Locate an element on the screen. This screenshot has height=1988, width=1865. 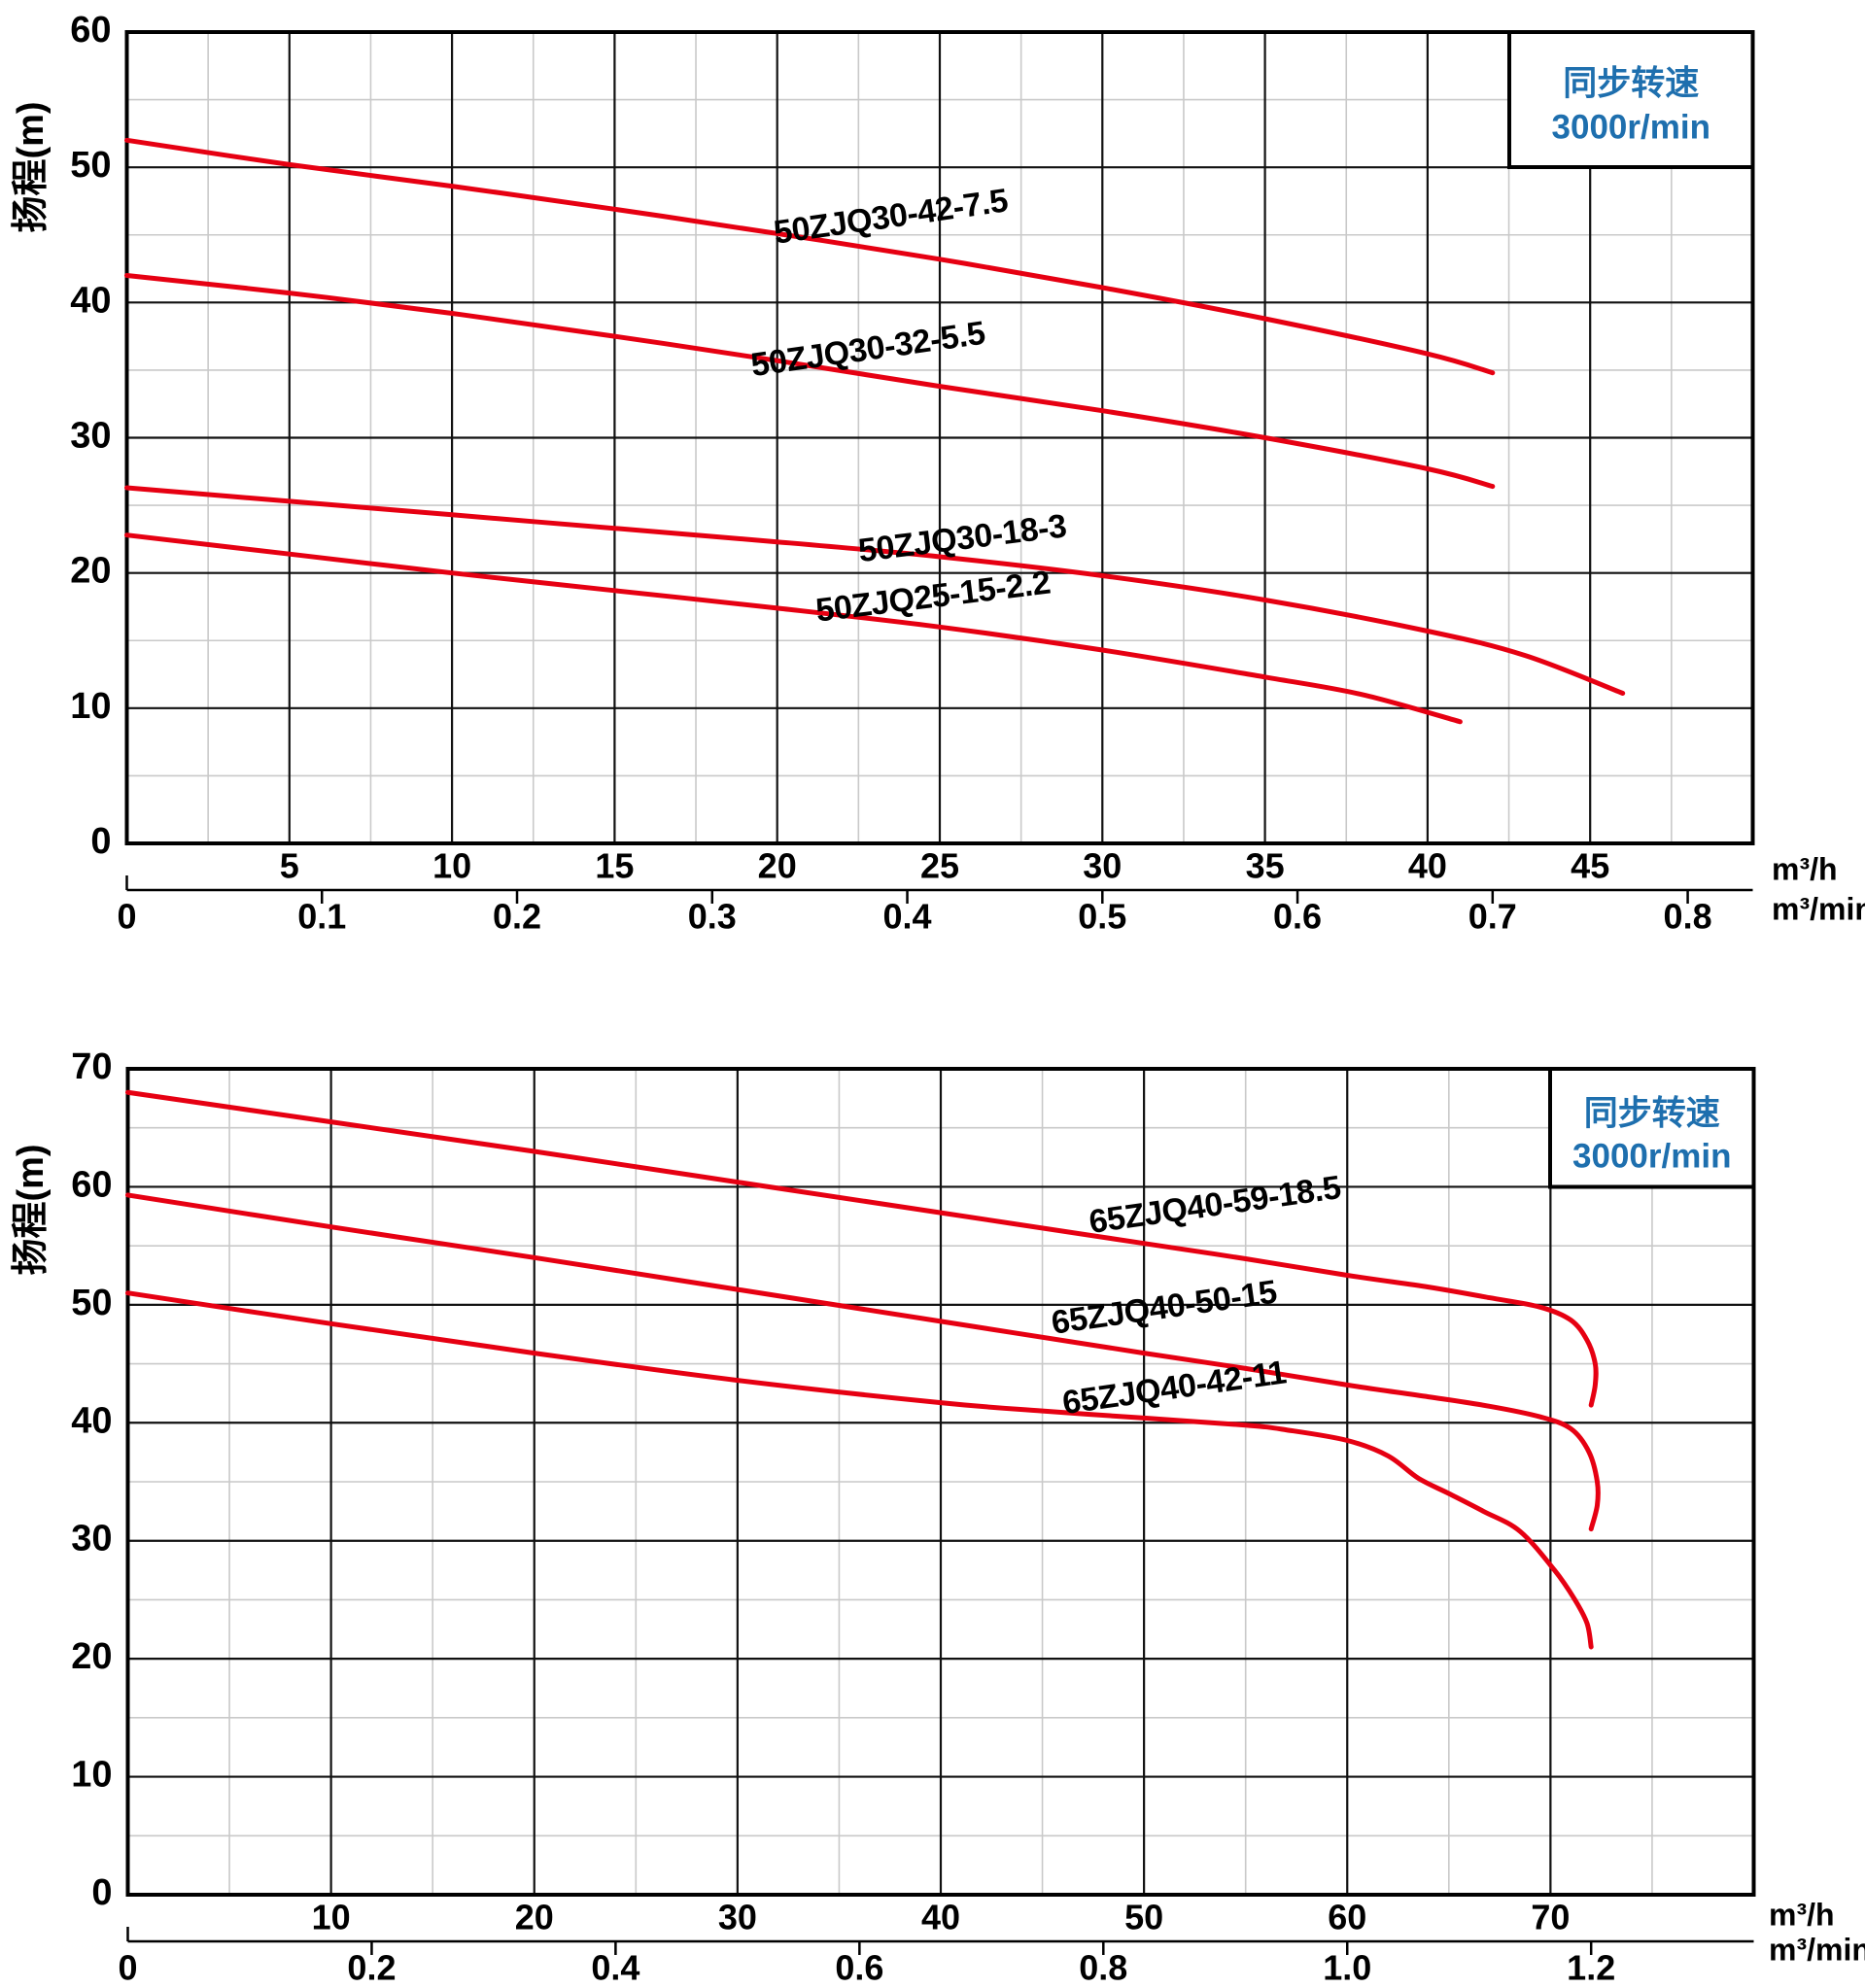
x-tick-label: 5 is located at coordinates (289, 866).